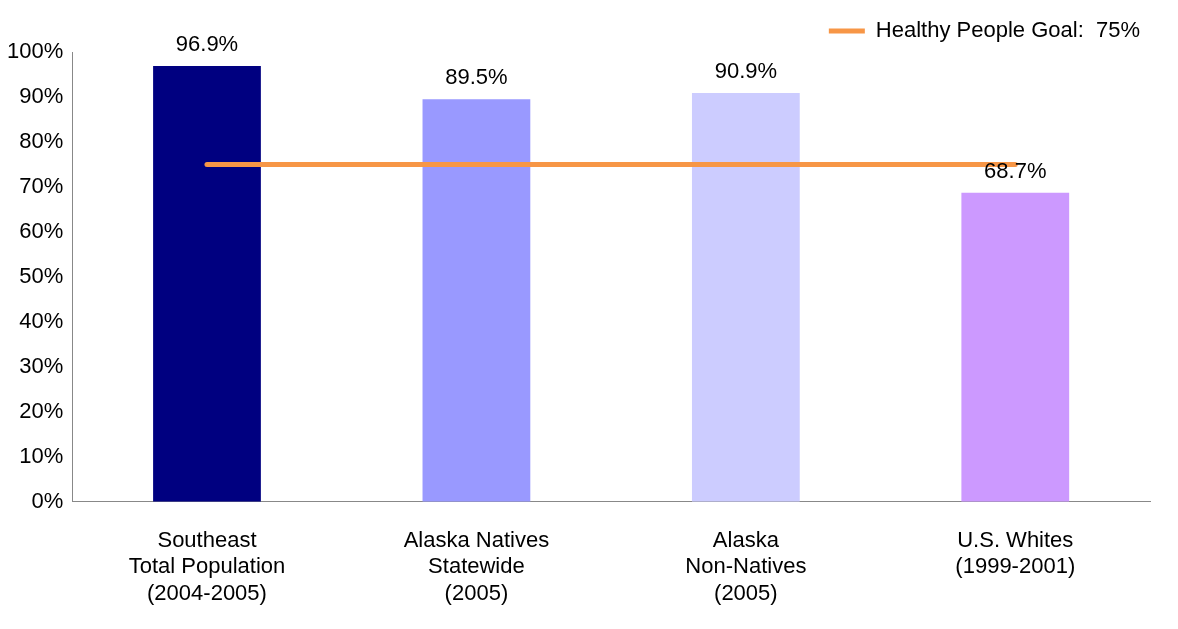 The height and width of the screenshot is (629, 1178). I want to click on y-tick-label: 90%, so click(41, 96).